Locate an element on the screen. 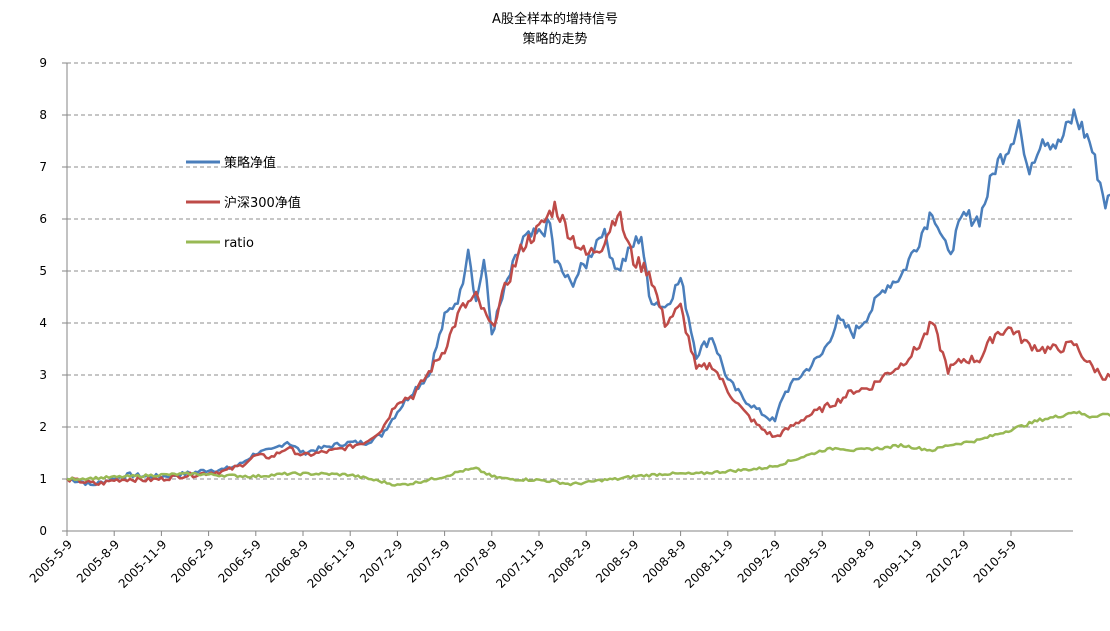  legend-label-0: 策略净值 is located at coordinates (250, 163).